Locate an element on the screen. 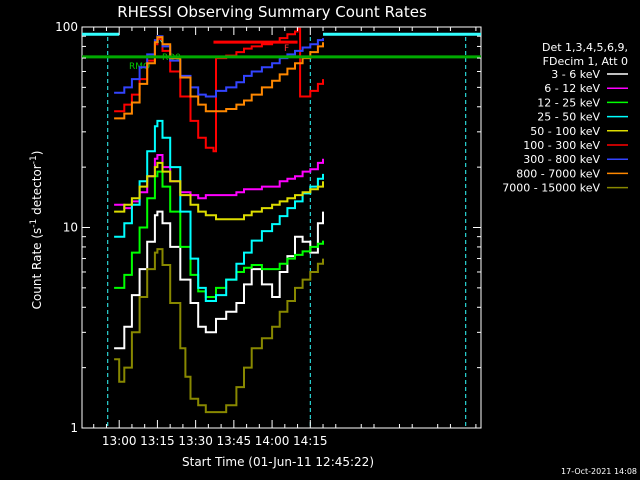 The height and width of the screenshot is (480, 640). flag-label-f: F is located at coordinates (286, 49).